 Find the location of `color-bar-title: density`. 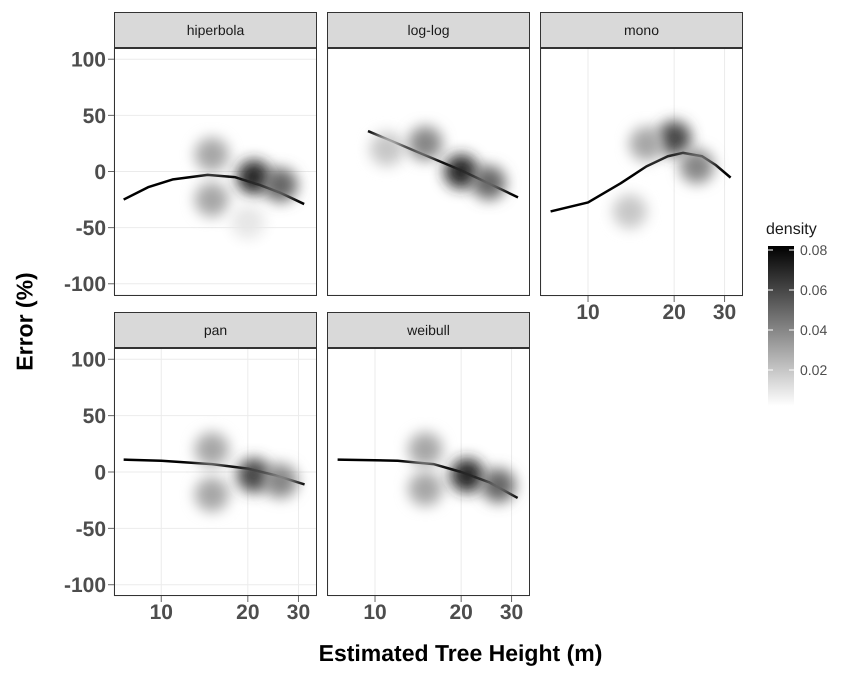

color-bar-title: density is located at coordinates (791, 229).